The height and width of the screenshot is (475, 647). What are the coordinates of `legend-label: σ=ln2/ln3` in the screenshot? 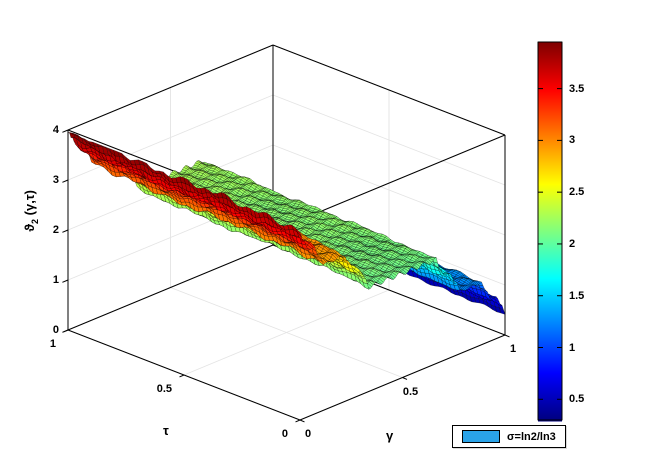 It's located at (531, 436).